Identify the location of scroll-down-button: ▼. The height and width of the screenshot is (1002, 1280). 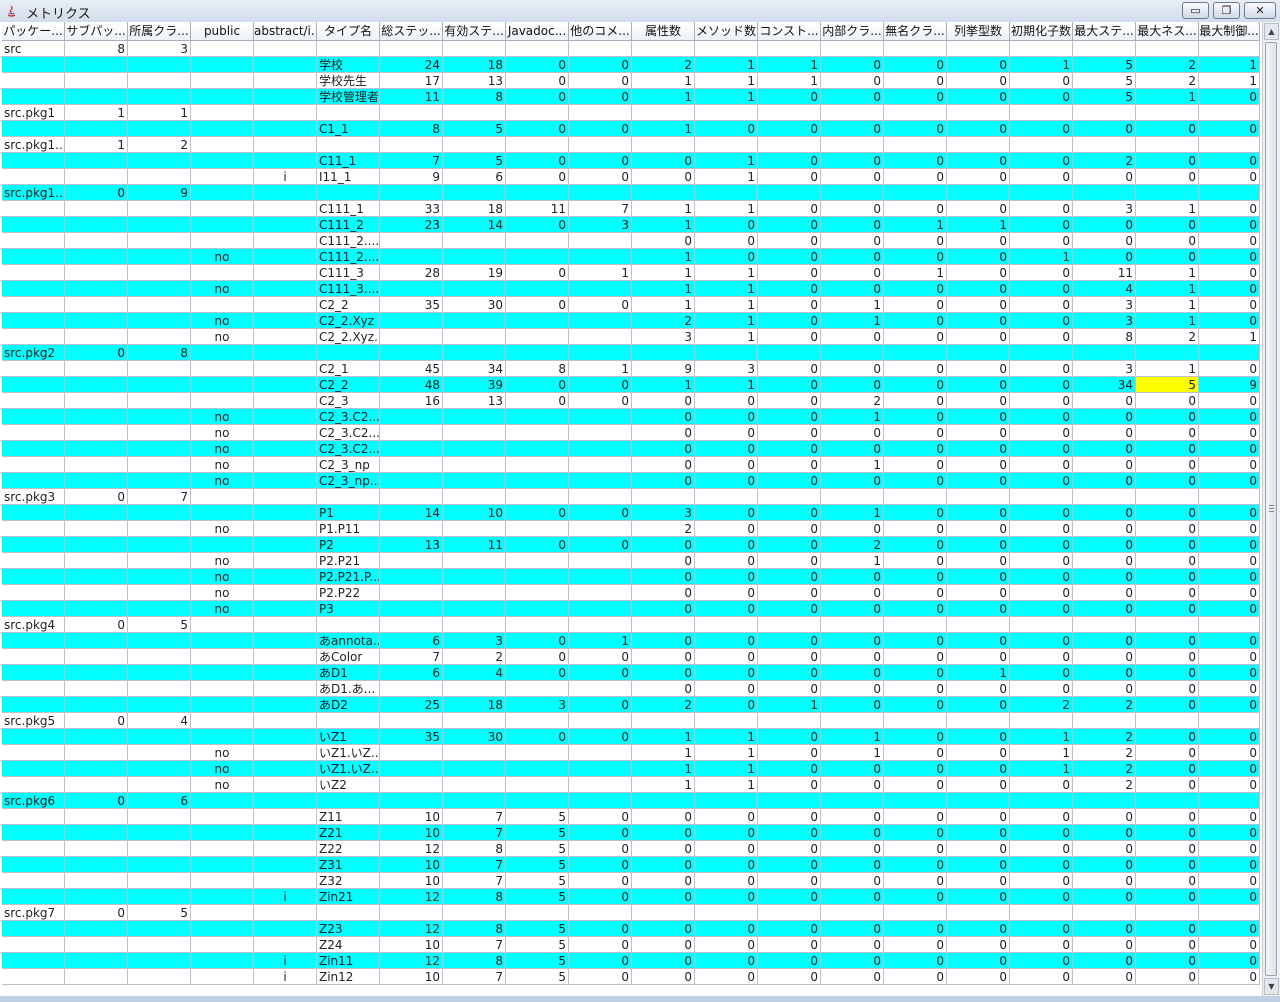
(1271, 986).